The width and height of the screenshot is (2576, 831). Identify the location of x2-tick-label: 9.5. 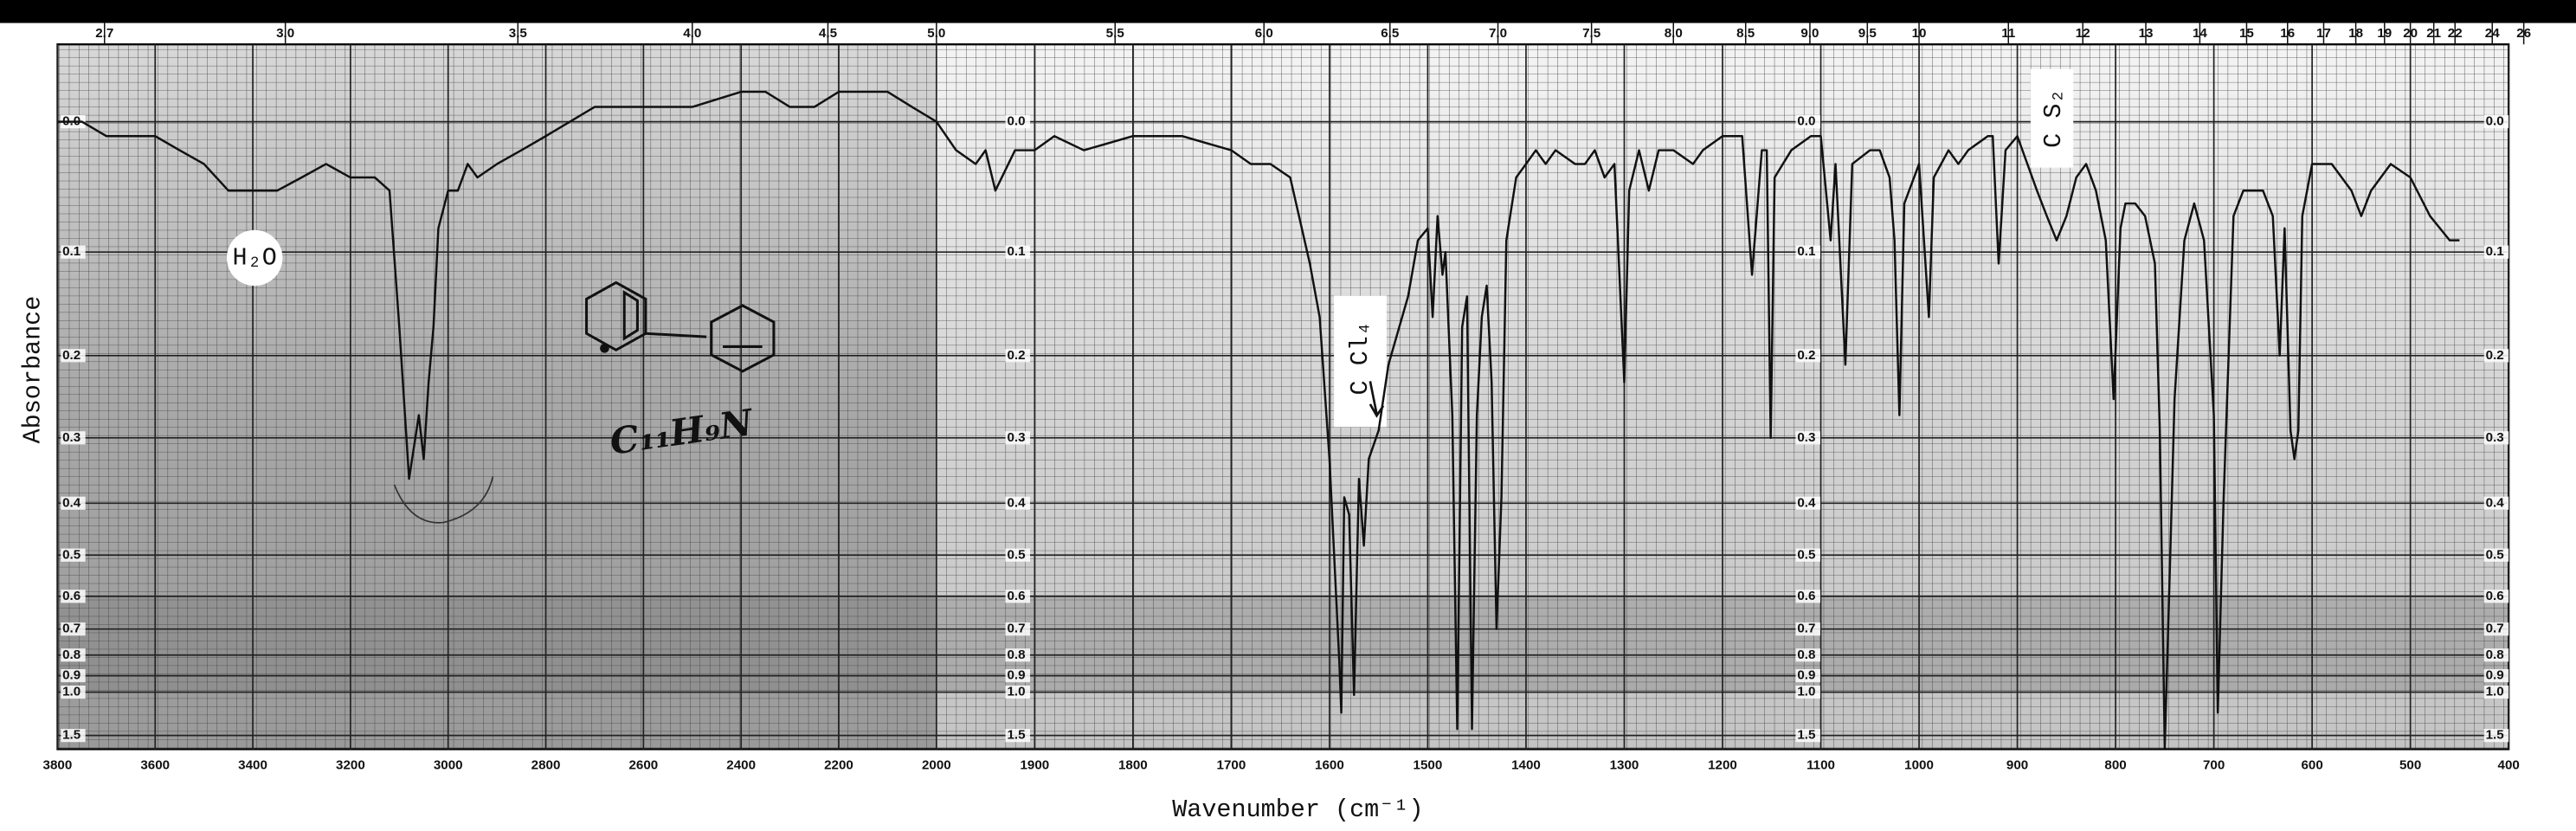
(1867, 33).